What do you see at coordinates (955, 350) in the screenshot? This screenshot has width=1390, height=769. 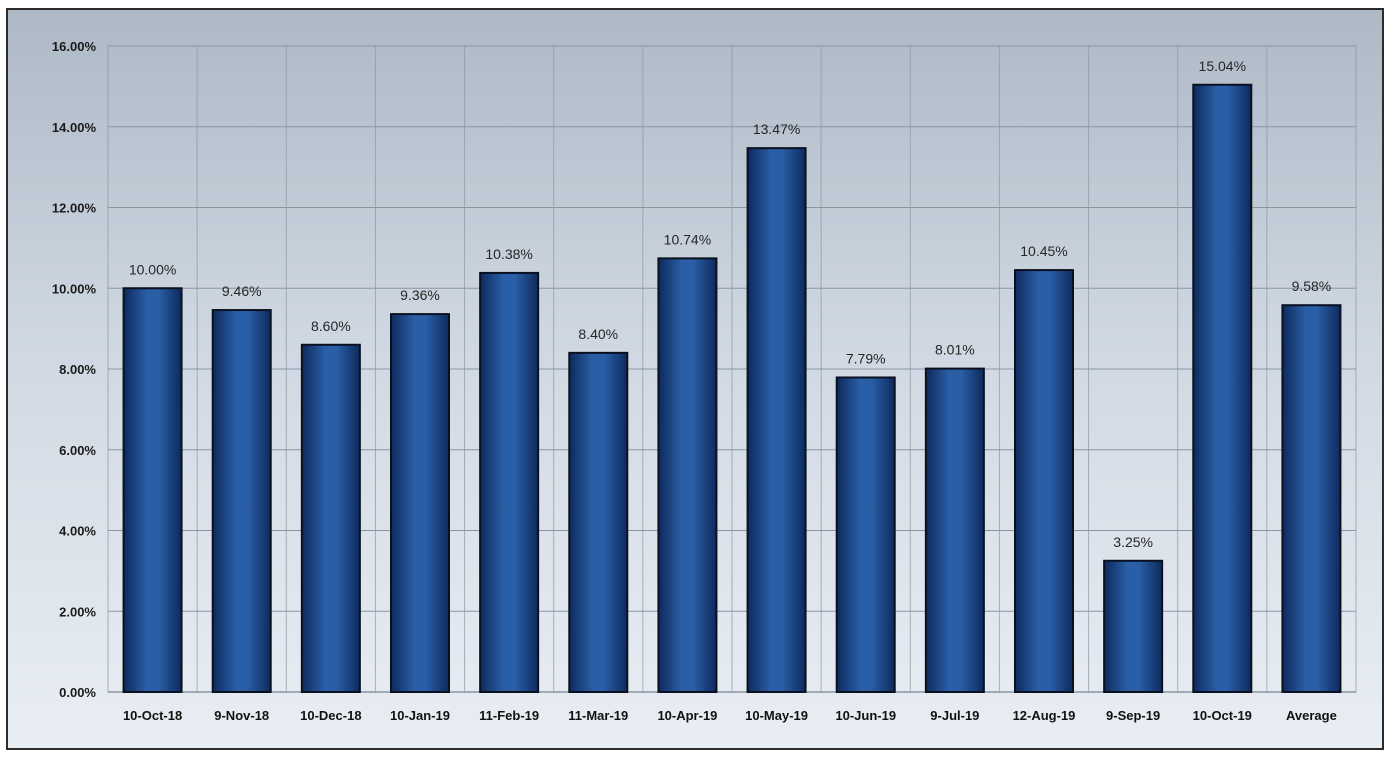 I see `data-label: 8.01%` at bounding box center [955, 350].